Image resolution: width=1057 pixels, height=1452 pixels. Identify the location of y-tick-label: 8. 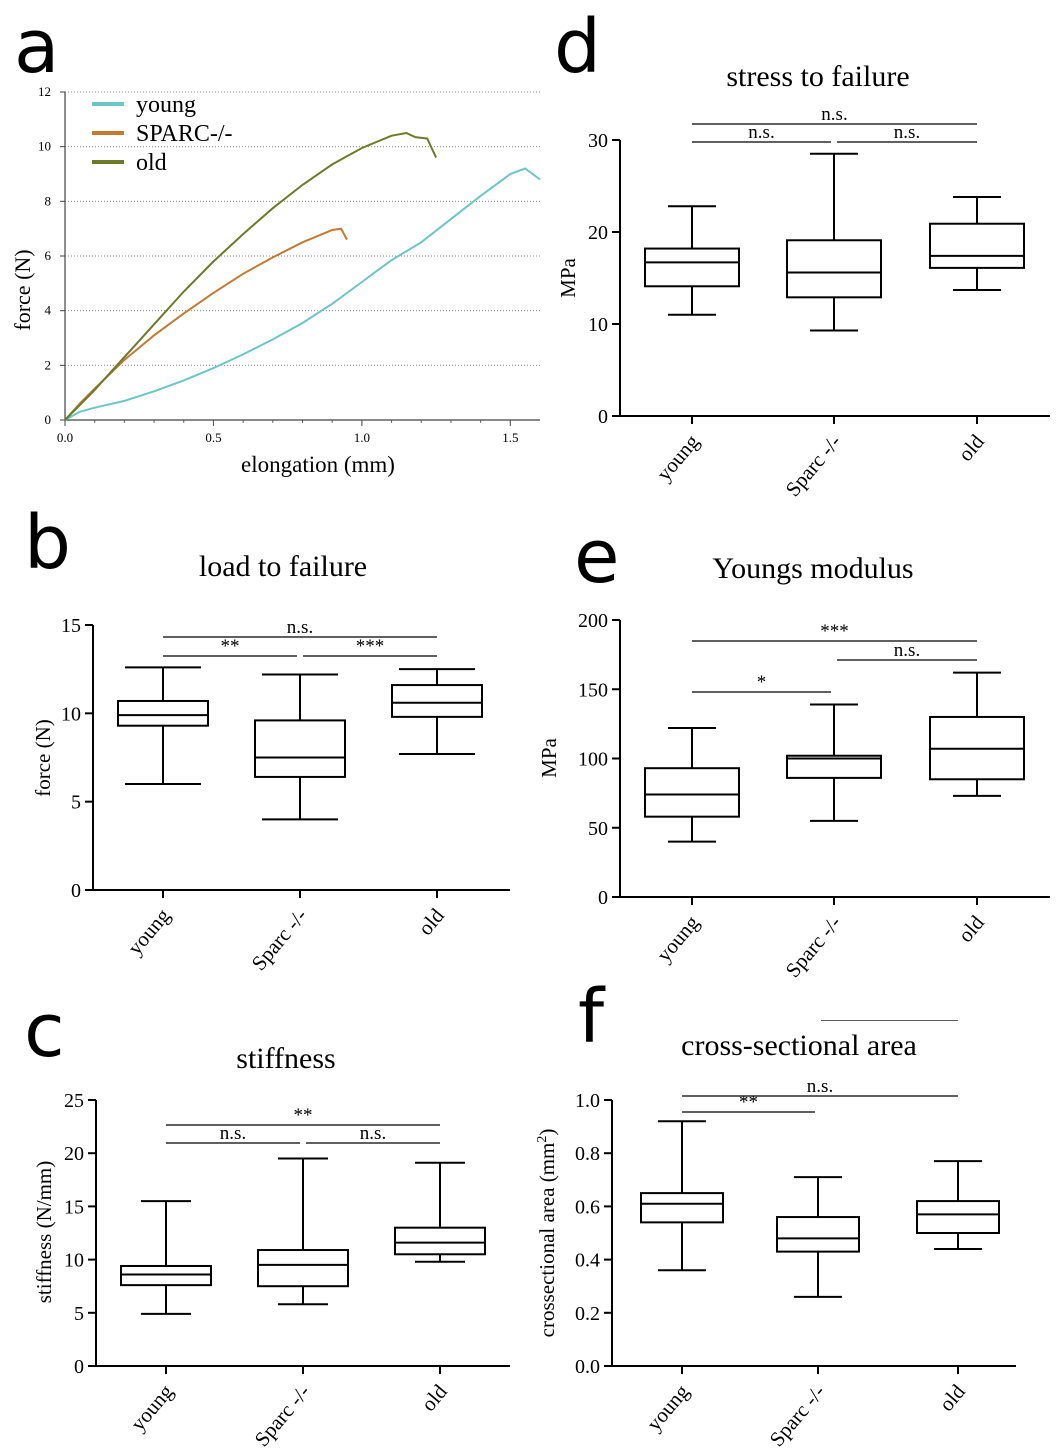
(48, 200).